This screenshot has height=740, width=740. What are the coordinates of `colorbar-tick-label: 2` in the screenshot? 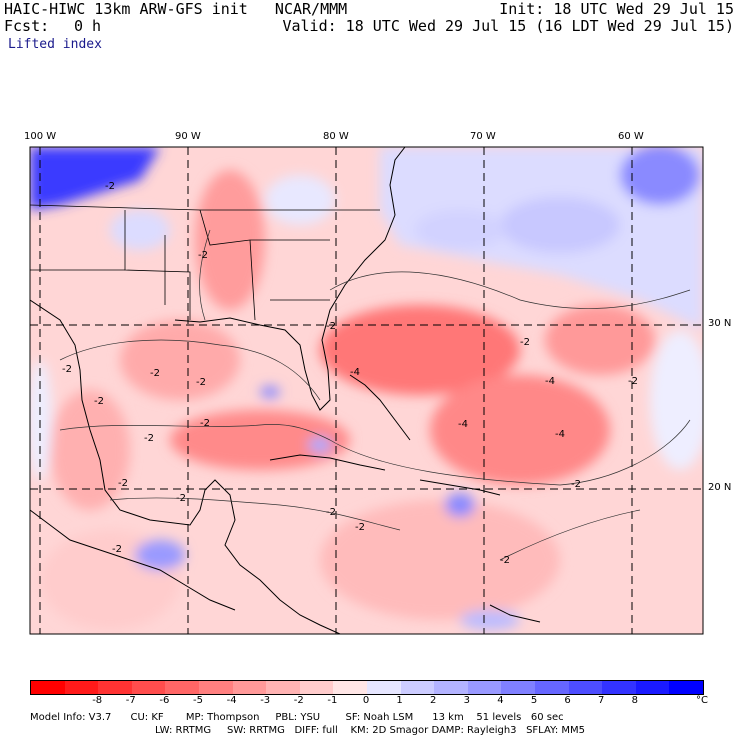 It's located at (433, 700).